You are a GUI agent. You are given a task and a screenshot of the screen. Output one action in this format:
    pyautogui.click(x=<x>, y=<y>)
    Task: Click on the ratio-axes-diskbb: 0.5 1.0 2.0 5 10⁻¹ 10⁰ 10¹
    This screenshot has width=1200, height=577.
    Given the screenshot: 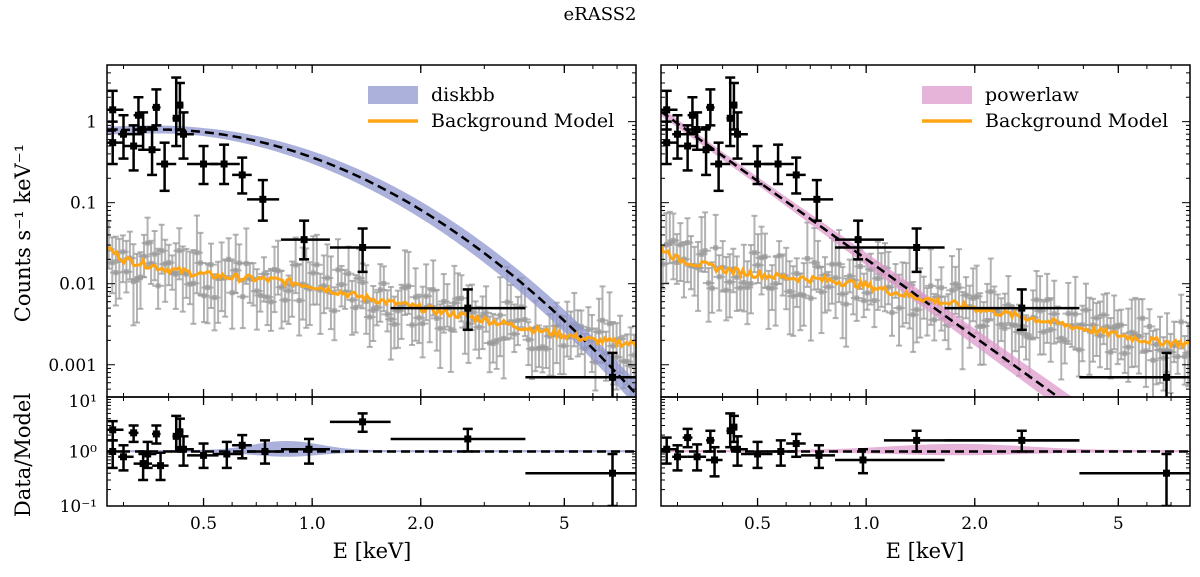 What is the action you would take?
    pyautogui.click(x=348, y=463)
    